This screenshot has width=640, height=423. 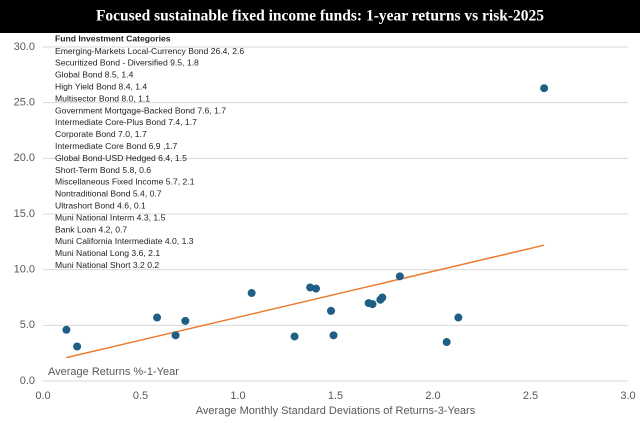 I want to click on x-tick-label: 1.0, so click(x=237, y=396).